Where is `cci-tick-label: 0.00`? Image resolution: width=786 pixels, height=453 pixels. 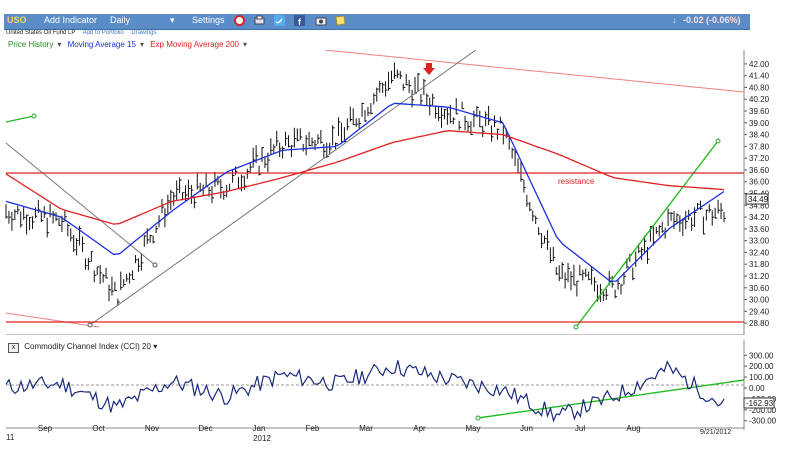 cci-tick-label: 0.00 is located at coordinates (757, 388).